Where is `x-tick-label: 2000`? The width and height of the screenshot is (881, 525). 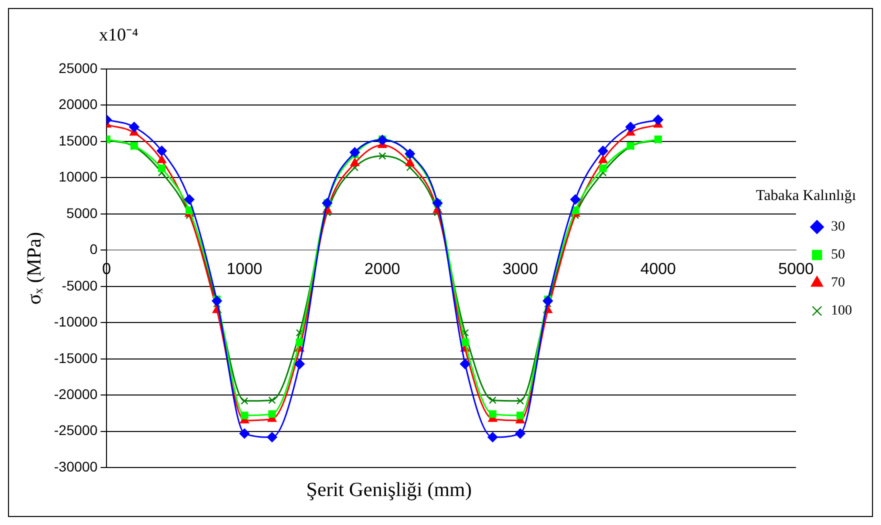
x-tick-label: 2000 is located at coordinates (382, 269).